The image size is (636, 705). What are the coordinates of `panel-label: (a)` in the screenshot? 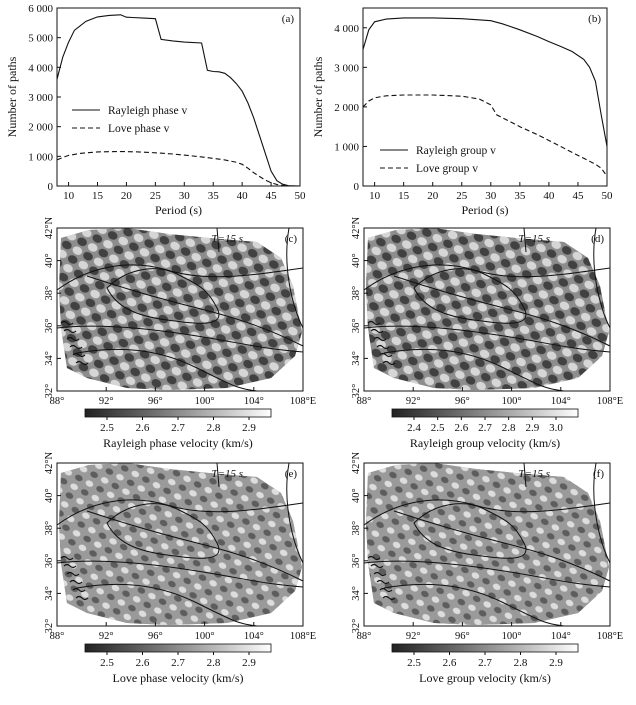 It's located at (288, 19).